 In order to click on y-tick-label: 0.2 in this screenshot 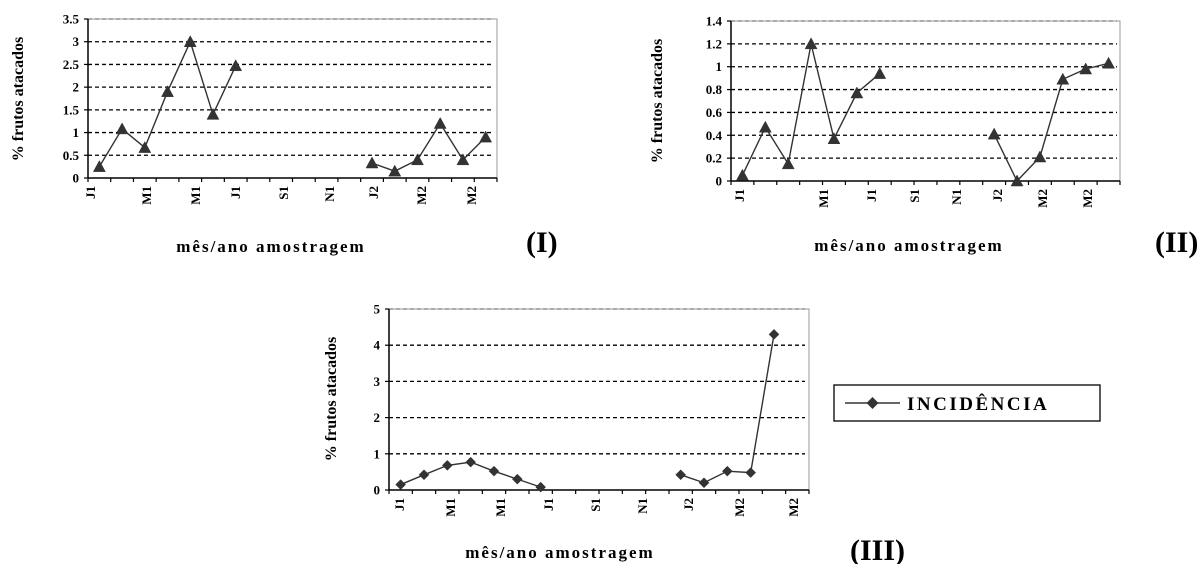, I will do `click(714, 158)`.